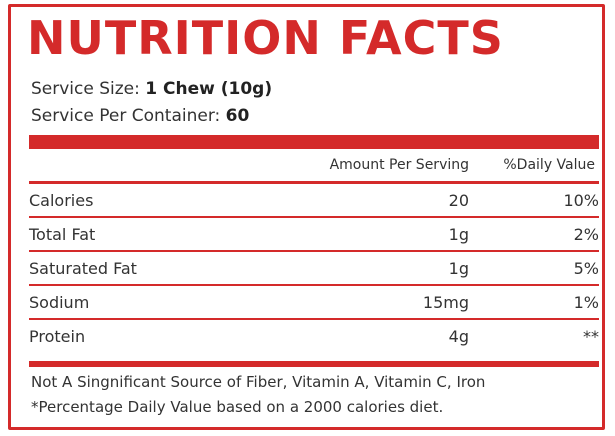  I want to click on servings-per-container-value: 60, so click(237, 116).